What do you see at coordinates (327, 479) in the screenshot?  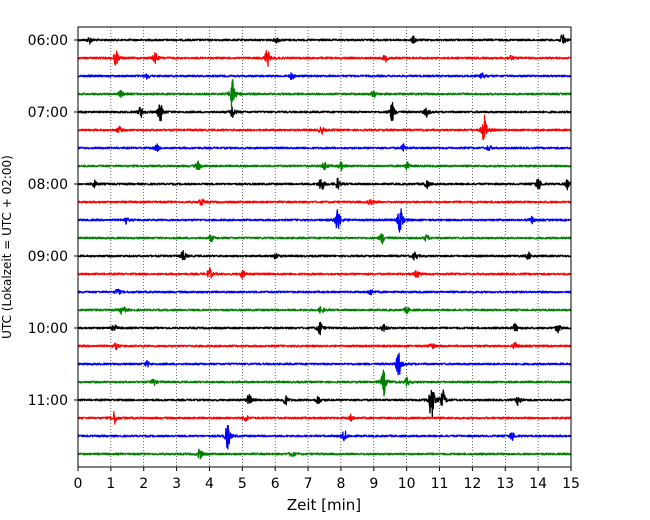 I see `x-axis-ticks: 0 1 2 3 4 5 6 7 8 9 10 11 12 13 14 15` at bounding box center [327, 479].